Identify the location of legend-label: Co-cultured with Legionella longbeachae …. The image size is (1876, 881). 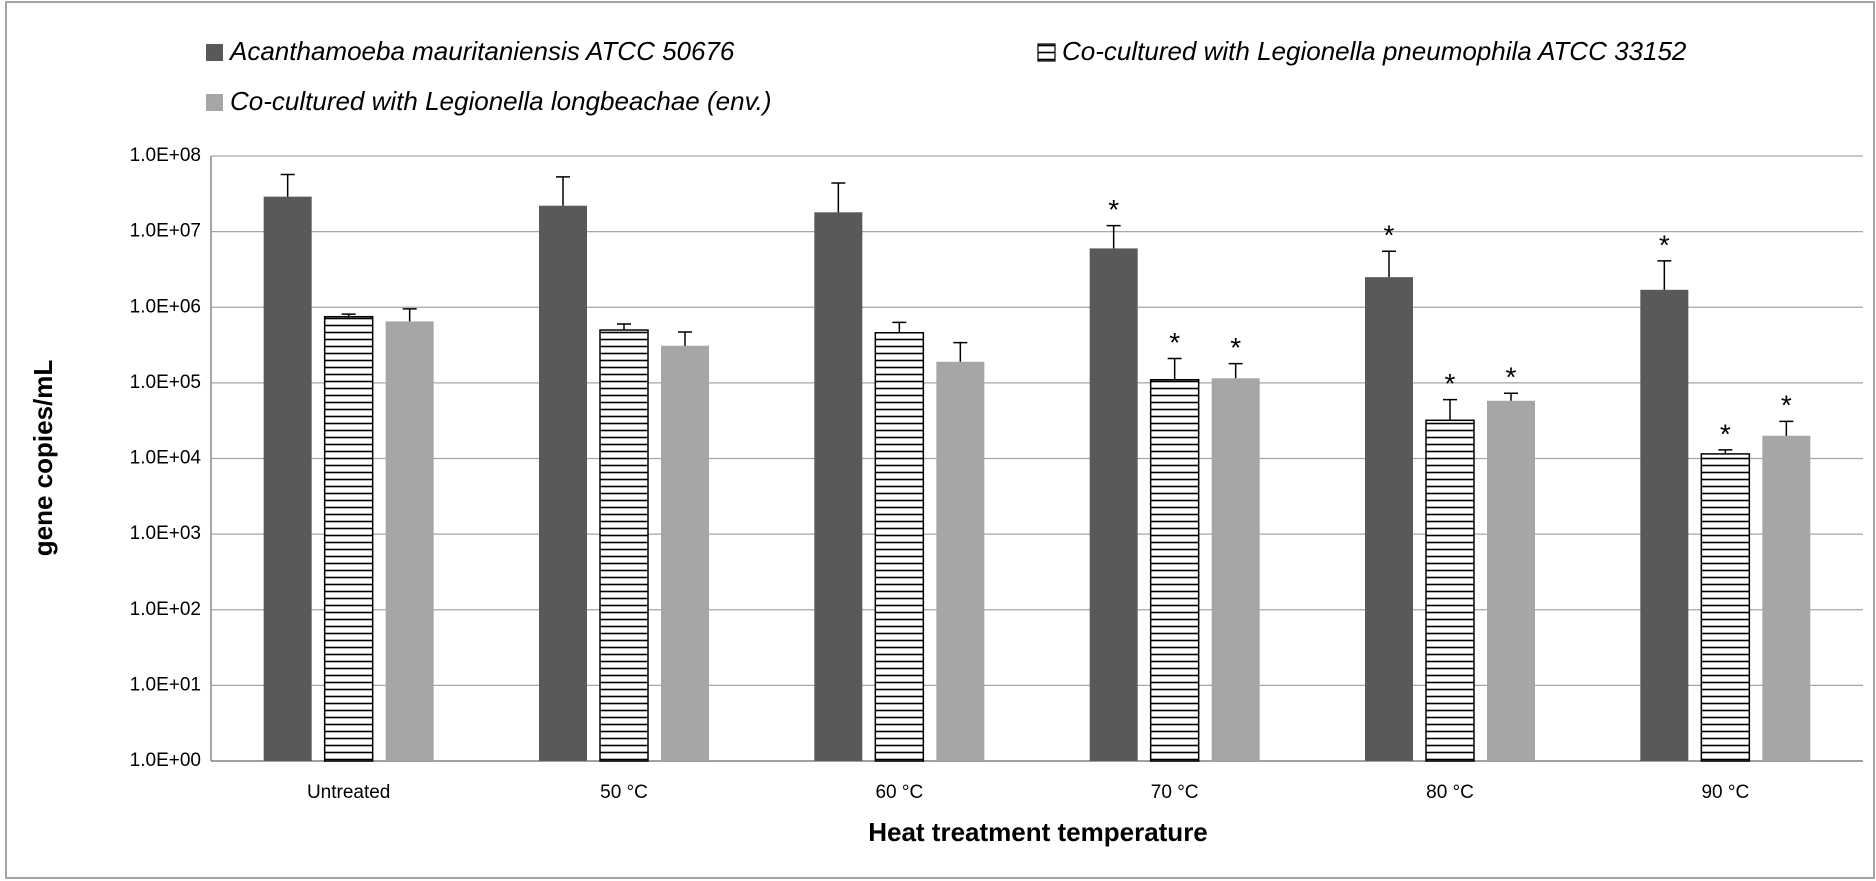
(501, 101).